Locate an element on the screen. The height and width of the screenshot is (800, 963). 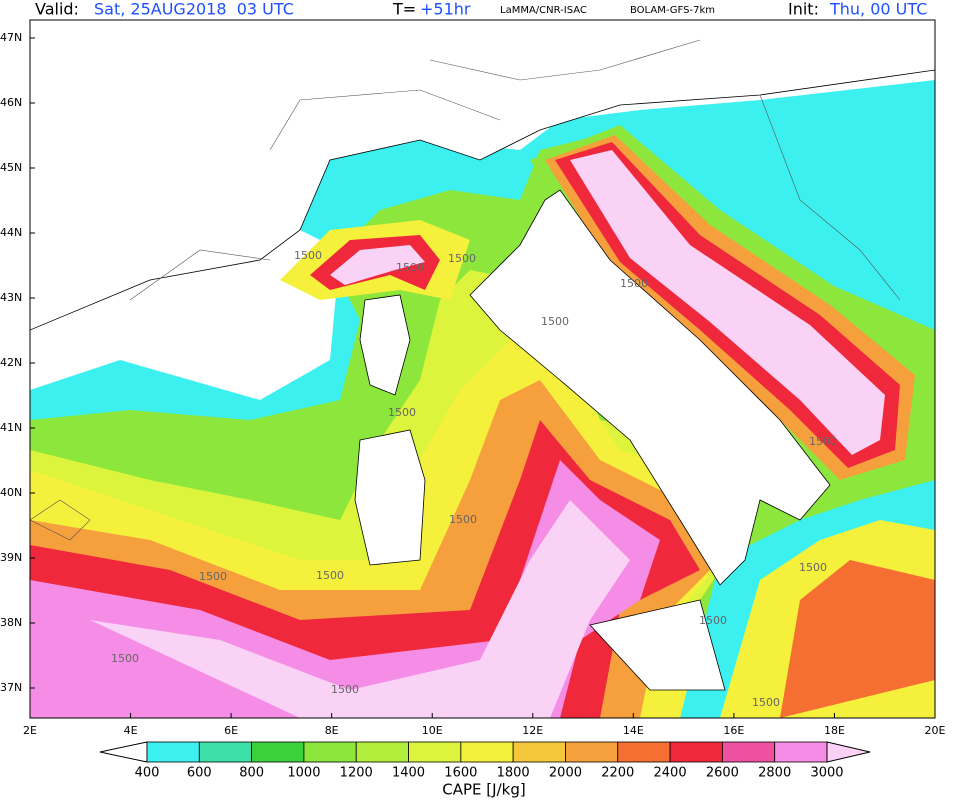
lat-label: 47N is located at coordinates (11, 37).